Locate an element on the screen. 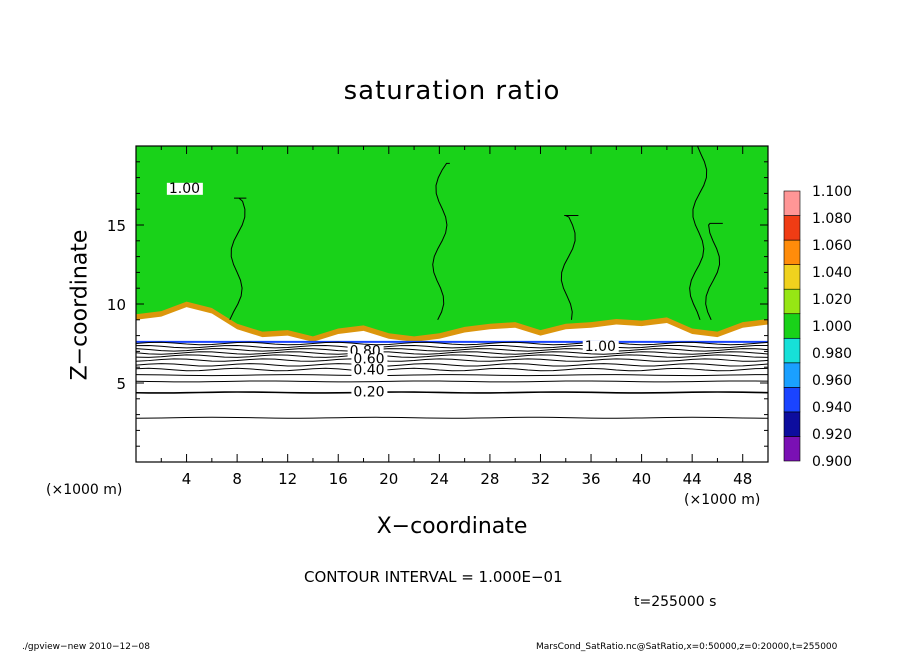 This screenshot has height=654, width=904. x-unit-label-left: (×1000 m) is located at coordinates (84, 490).